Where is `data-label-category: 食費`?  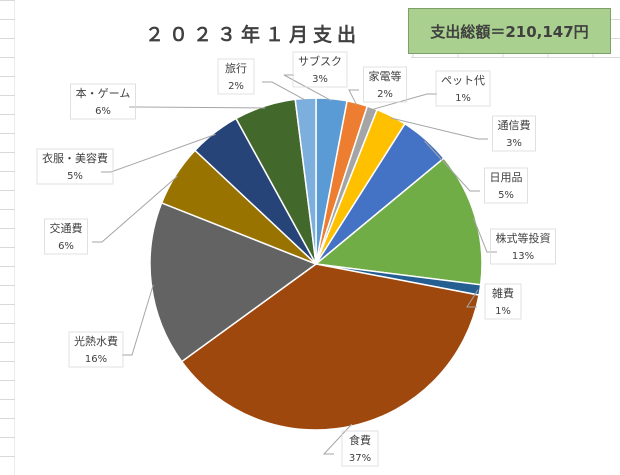 data-label-category: 食費 is located at coordinates (360, 440).